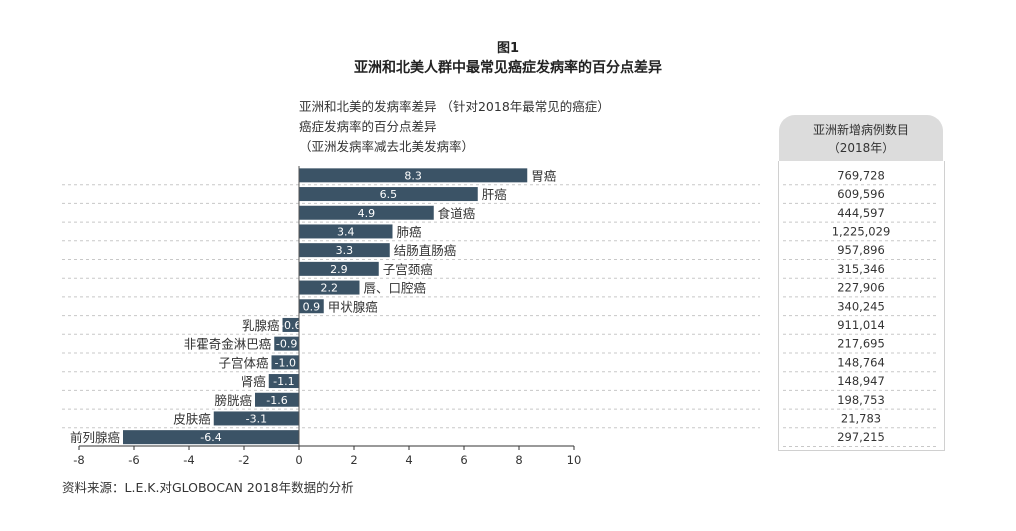 The image size is (1016, 531). I want to click on chart-subtitle-line-1: 亚洲和北美的发病率差异 （针对2018年最常见的癌症）, so click(454, 106).